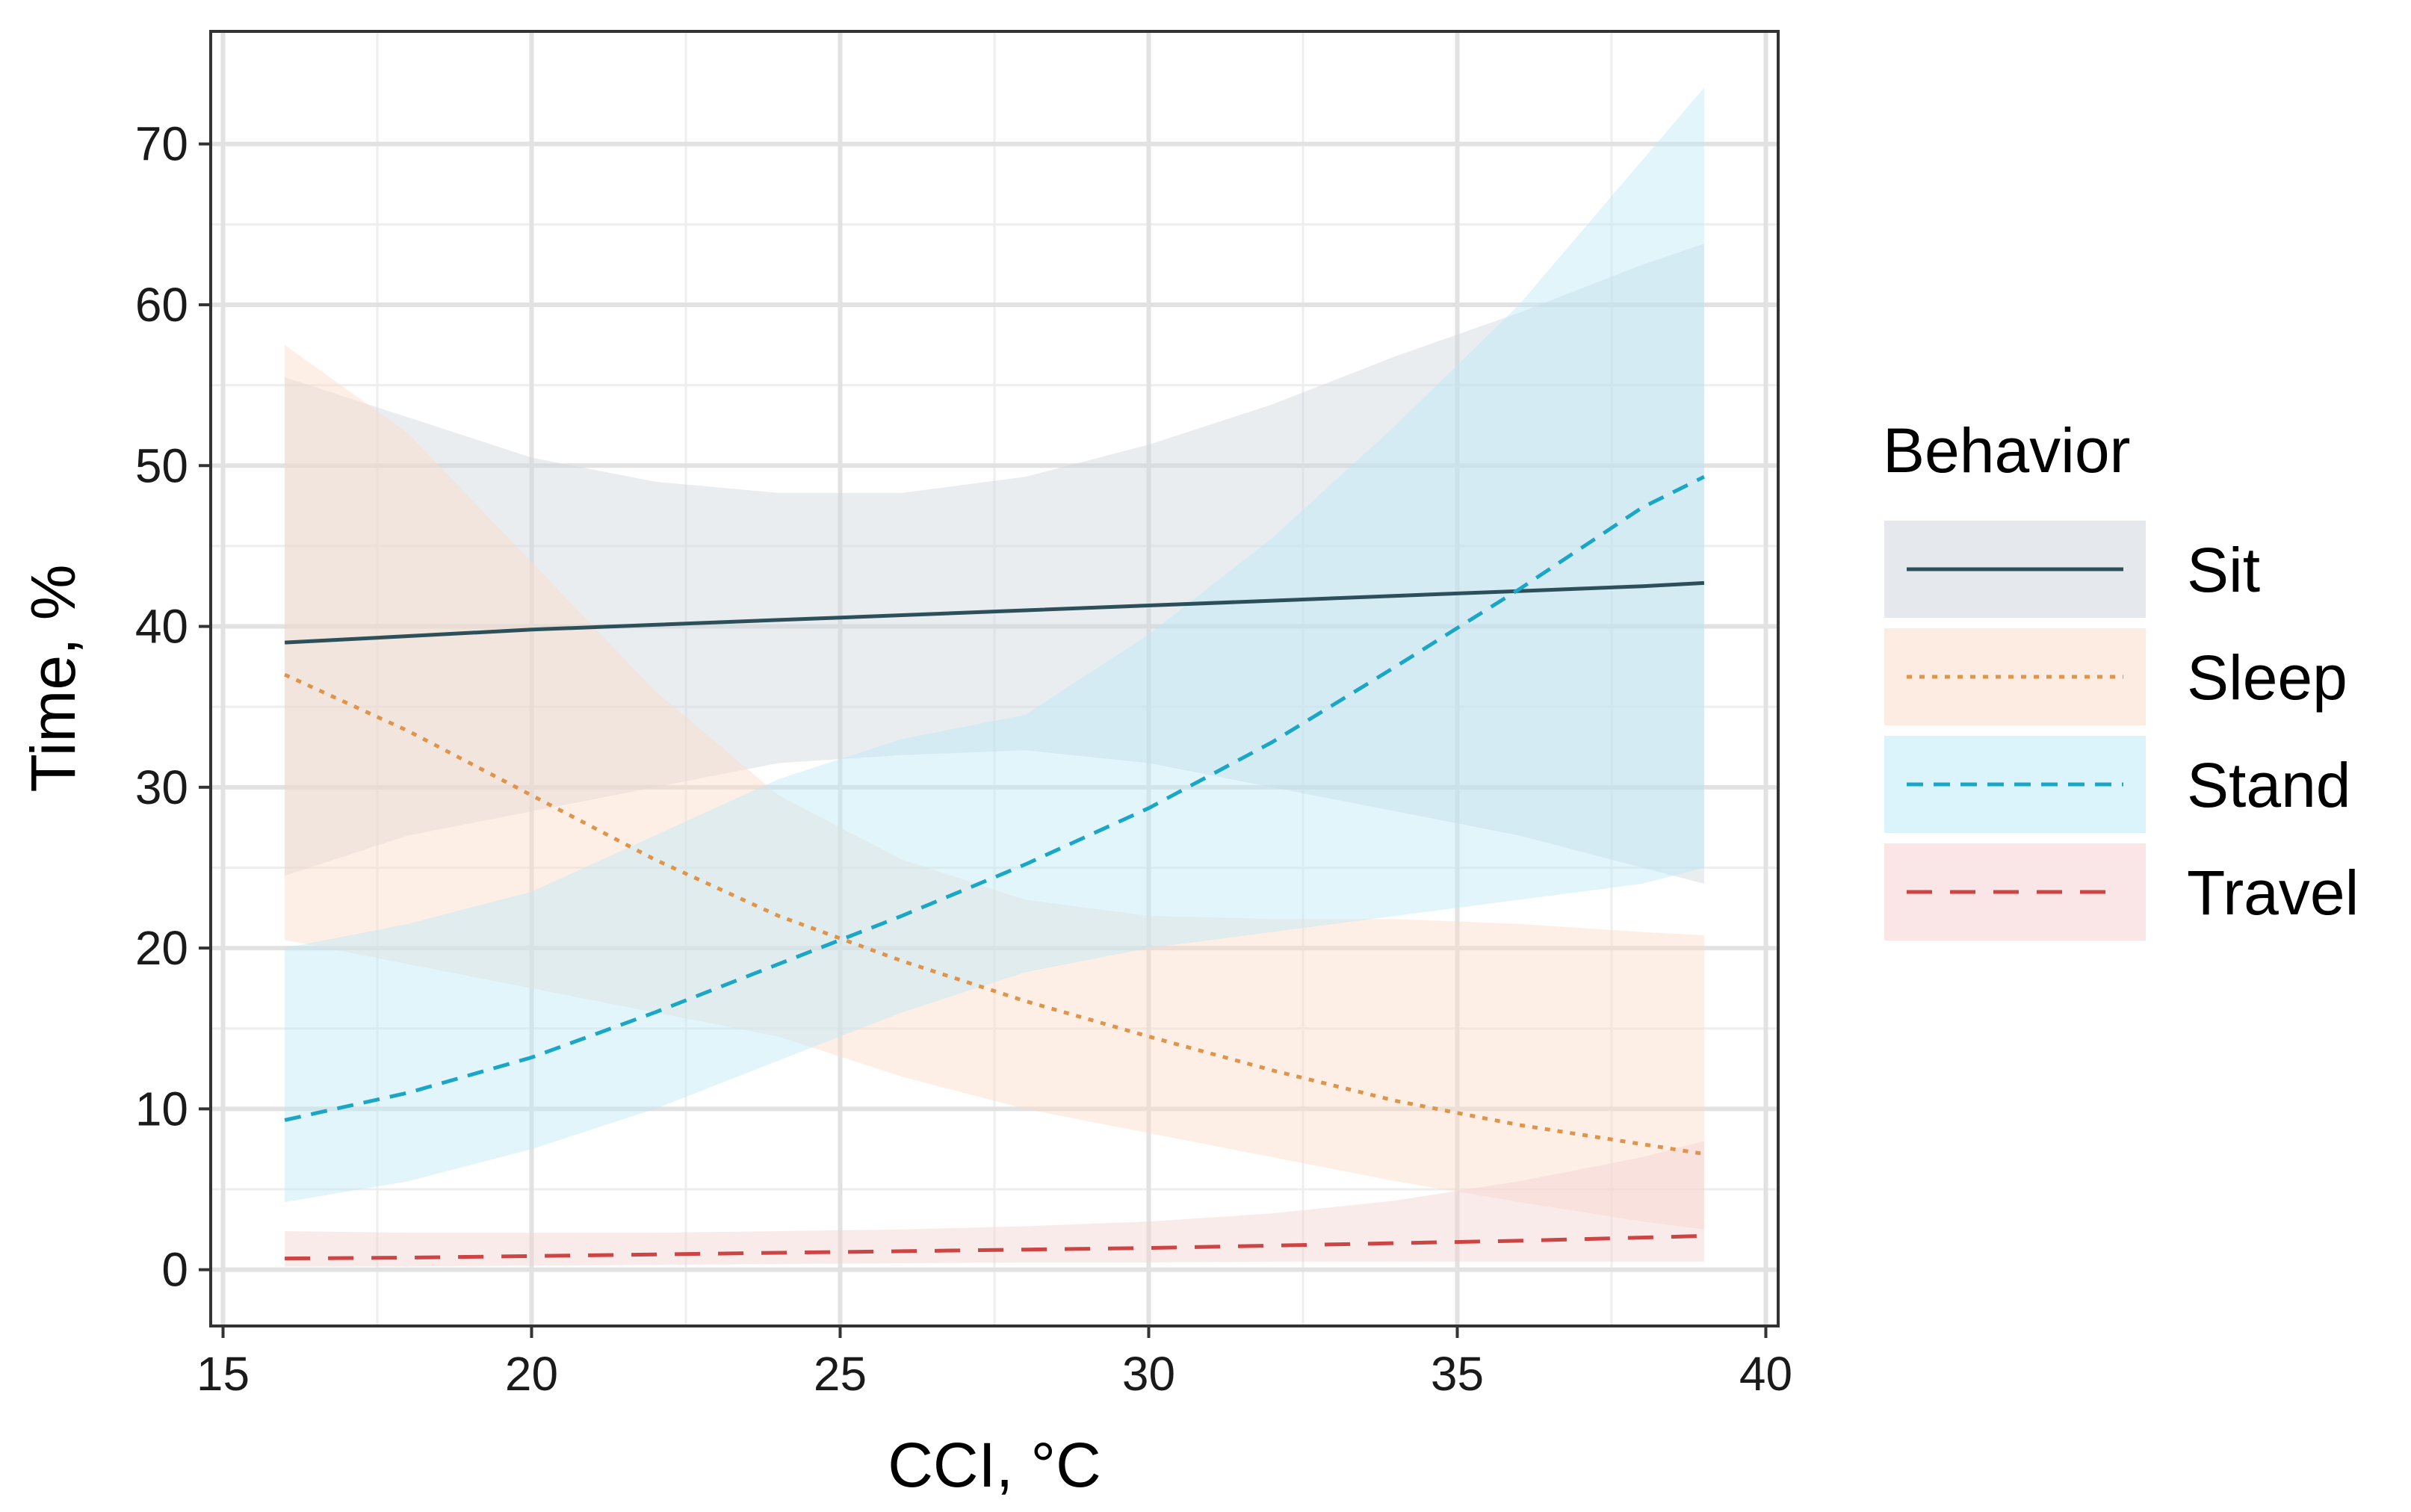  What do you see at coordinates (2121, 678) in the screenshot?
I see `legend: Behavior Sit Sleep Stand Travel` at bounding box center [2121, 678].